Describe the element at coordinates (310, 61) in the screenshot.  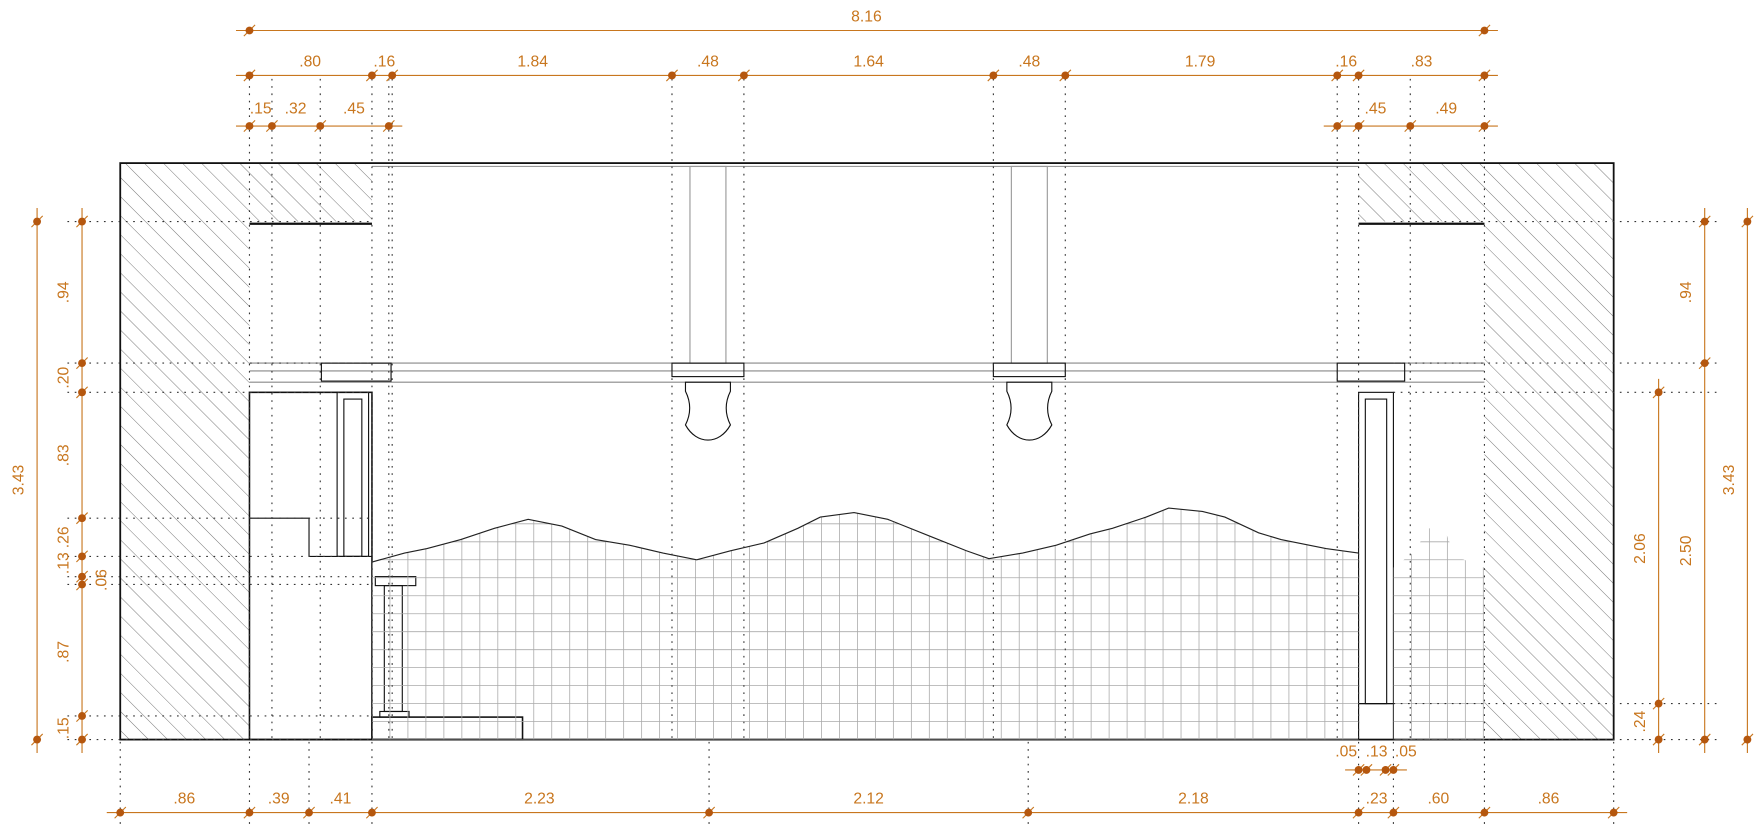
I see `dim-label: .80` at that location.